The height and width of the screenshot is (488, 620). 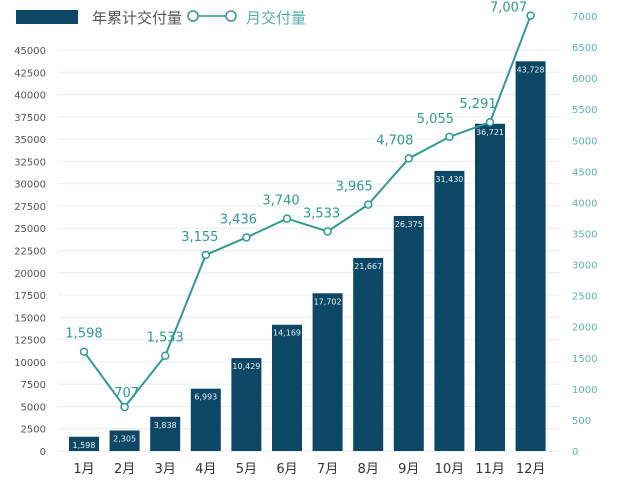 What do you see at coordinates (490, 469) in the screenshot?
I see `x-axis-tick: 11月` at bounding box center [490, 469].